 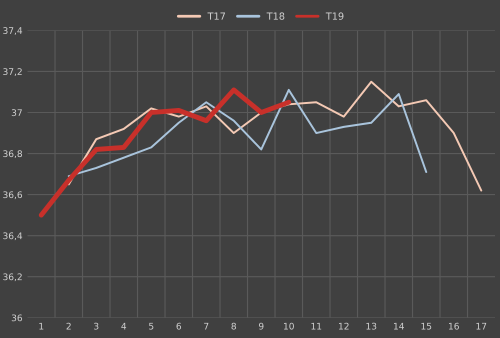 What do you see at coordinates (68, 326) in the screenshot?
I see `x-tick-label: 2` at bounding box center [68, 326].